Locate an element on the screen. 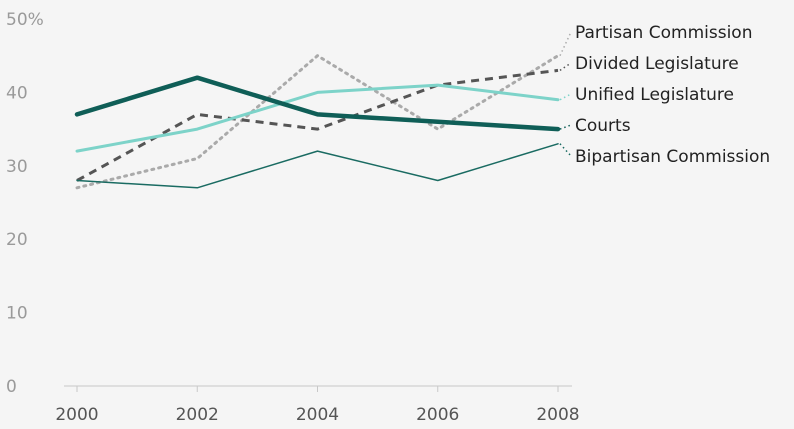 This screenshot has height=429, width=794. y-tick-label-20: 20 is located at coordinates (17, 240).